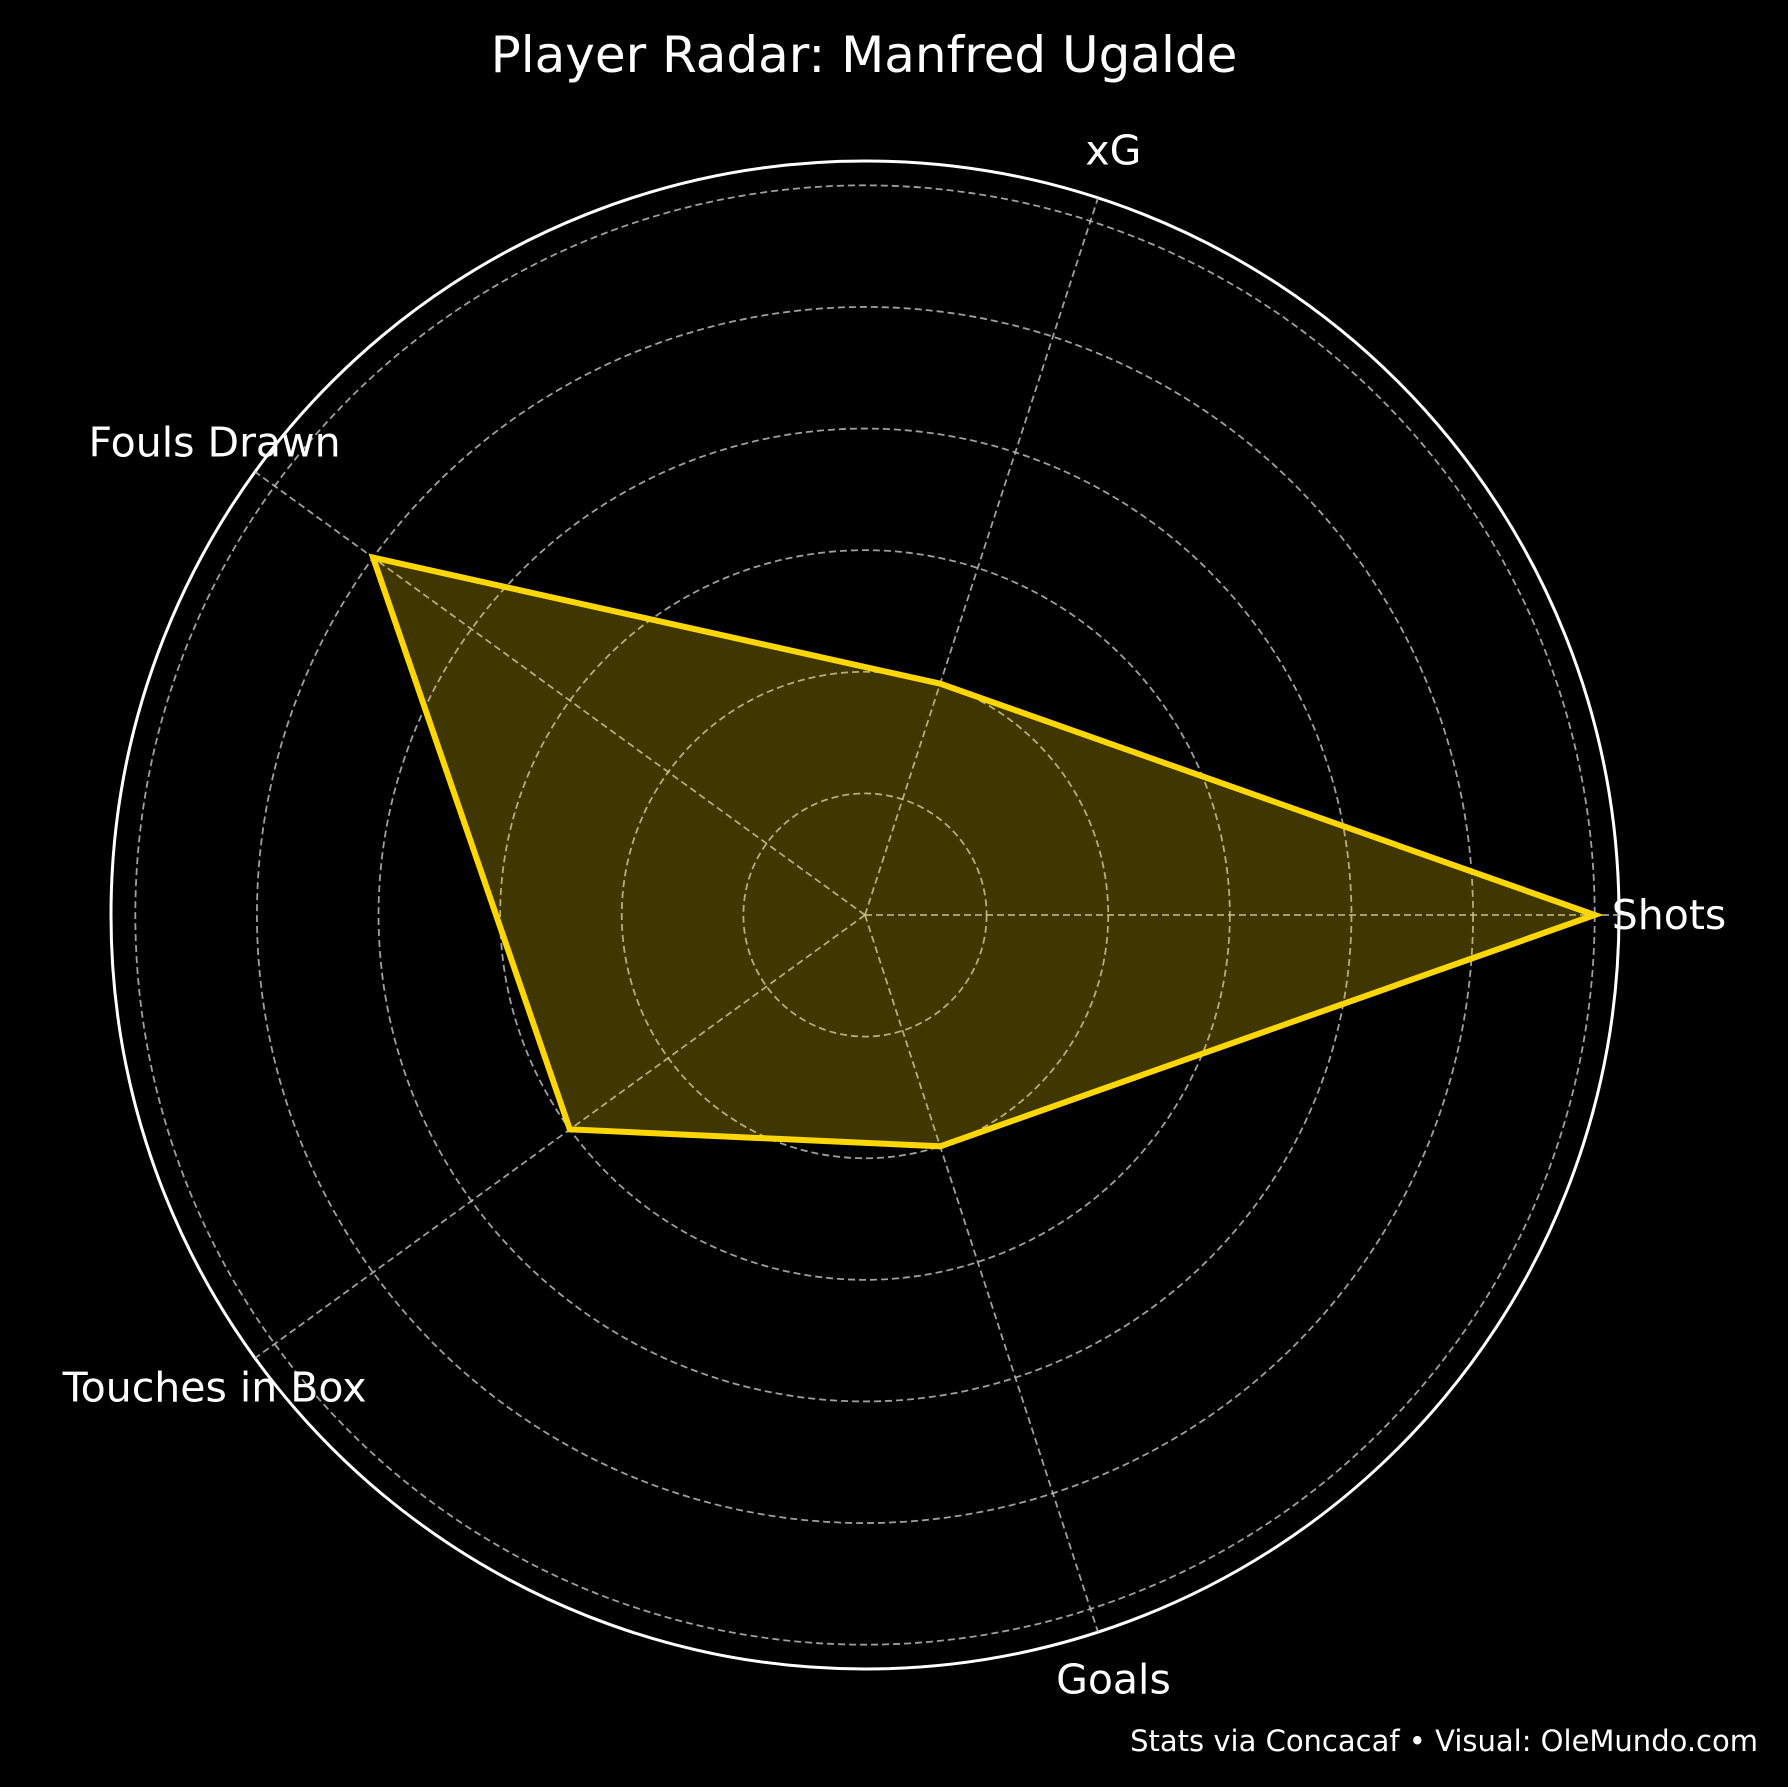 This screenshot has width=1788, height=1787. I want to click on chart-title: Player Radar: Manfred Ugalde, so click(864, 55).